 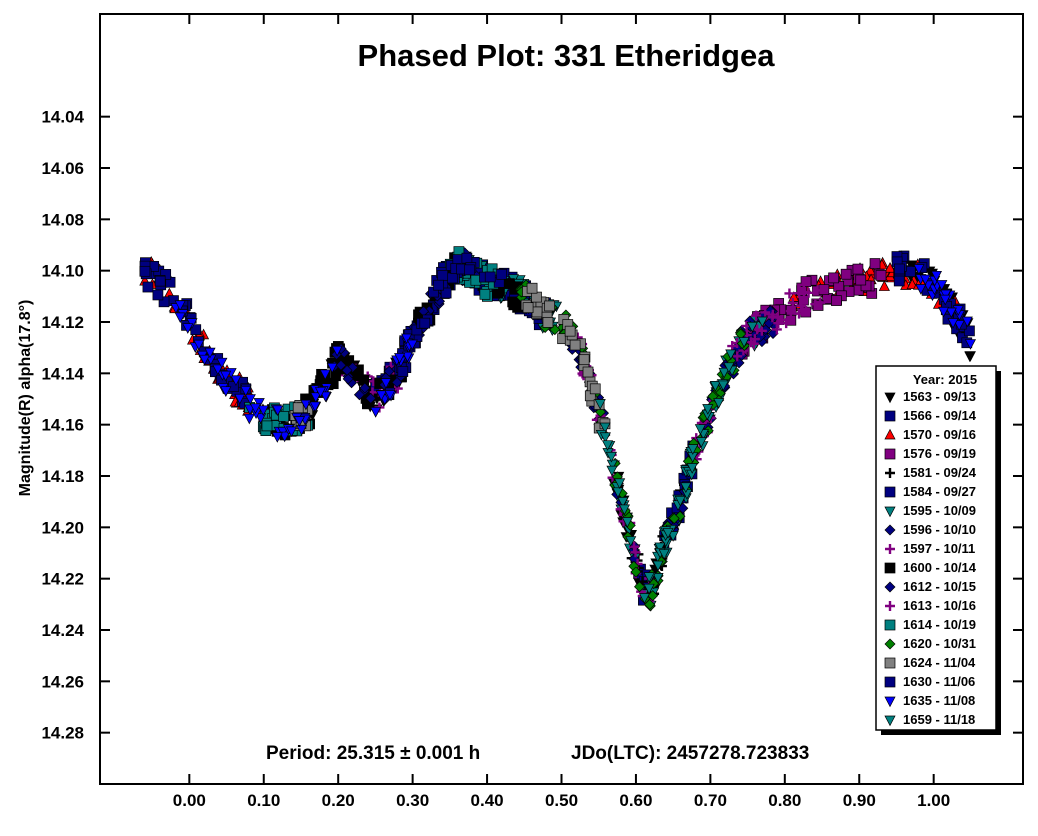 I want to click on y-tick-label: 14.14, so click(x=62, y=373).